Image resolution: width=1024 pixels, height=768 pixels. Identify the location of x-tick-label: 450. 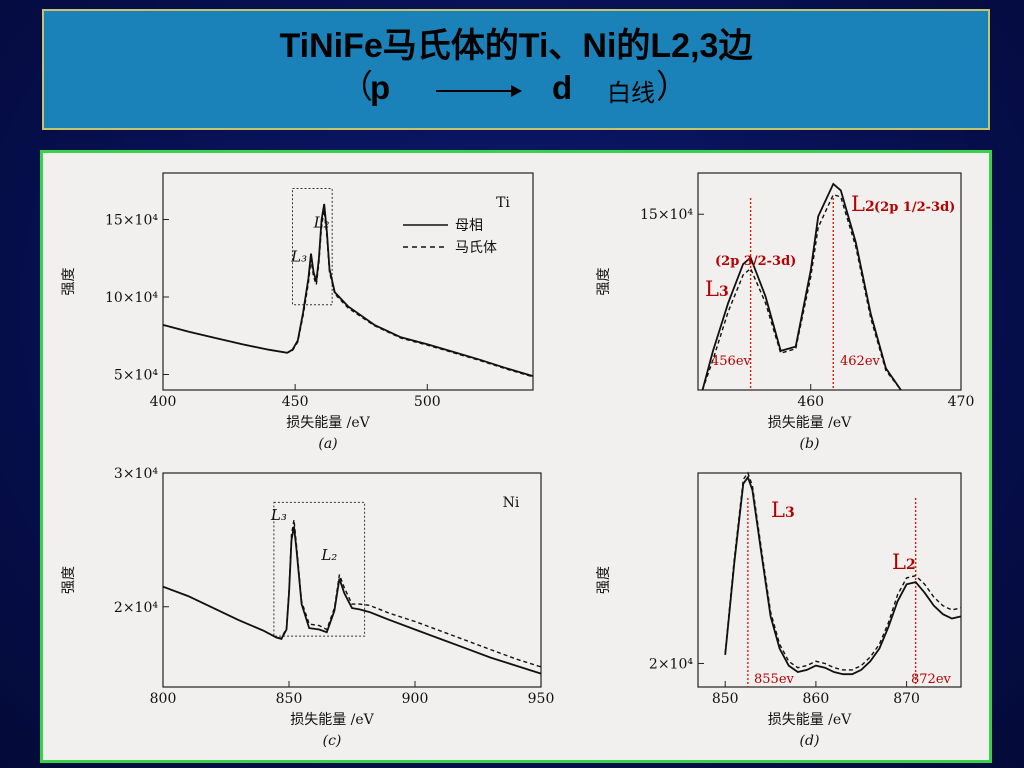
(295, 402).